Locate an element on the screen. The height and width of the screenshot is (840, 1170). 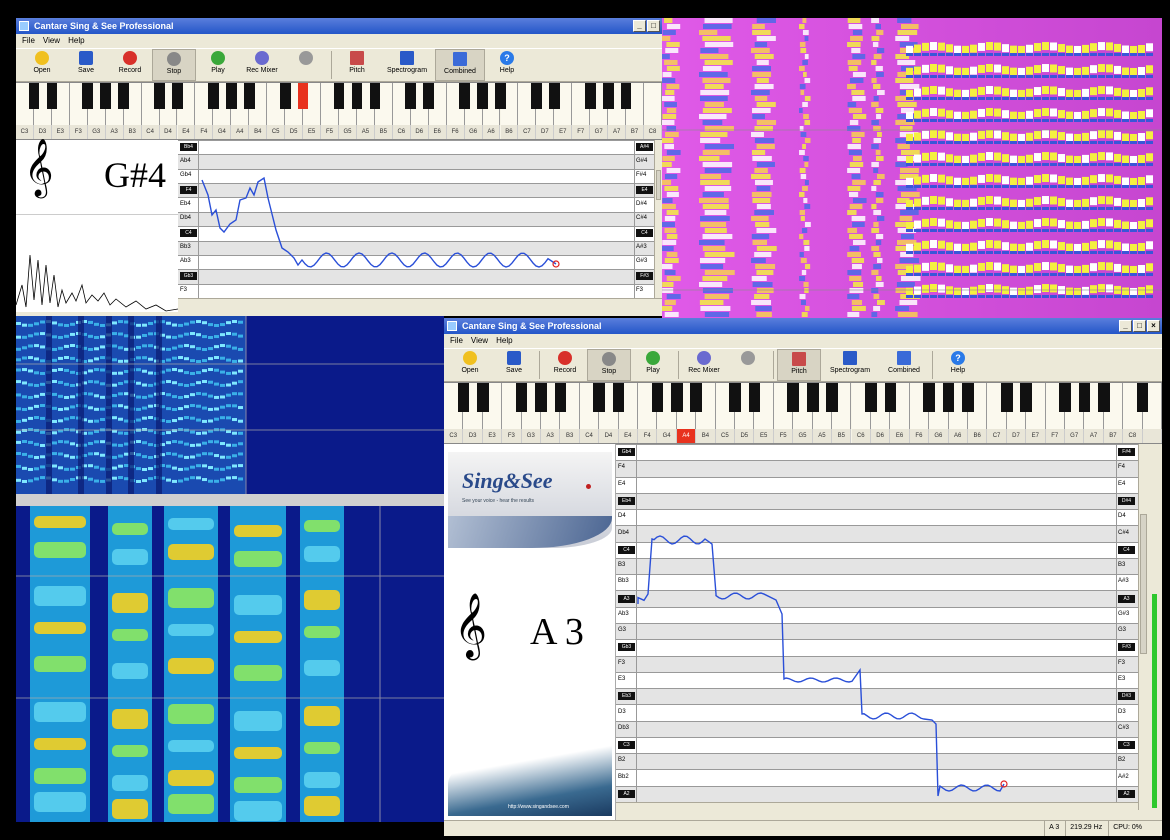
staff-note-label-right: C#4 is located at coordinates (1124, 532).